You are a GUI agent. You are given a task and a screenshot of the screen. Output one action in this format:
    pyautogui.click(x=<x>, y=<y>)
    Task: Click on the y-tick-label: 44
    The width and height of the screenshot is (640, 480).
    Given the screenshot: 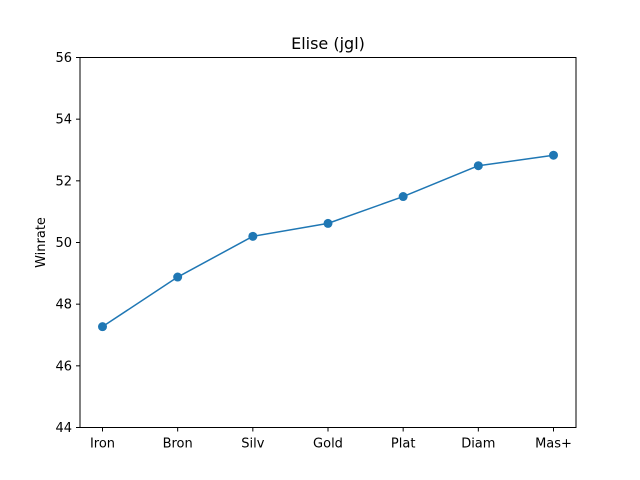 What is the action you would take?
    pyautogui.click(x=63, y=428)
    